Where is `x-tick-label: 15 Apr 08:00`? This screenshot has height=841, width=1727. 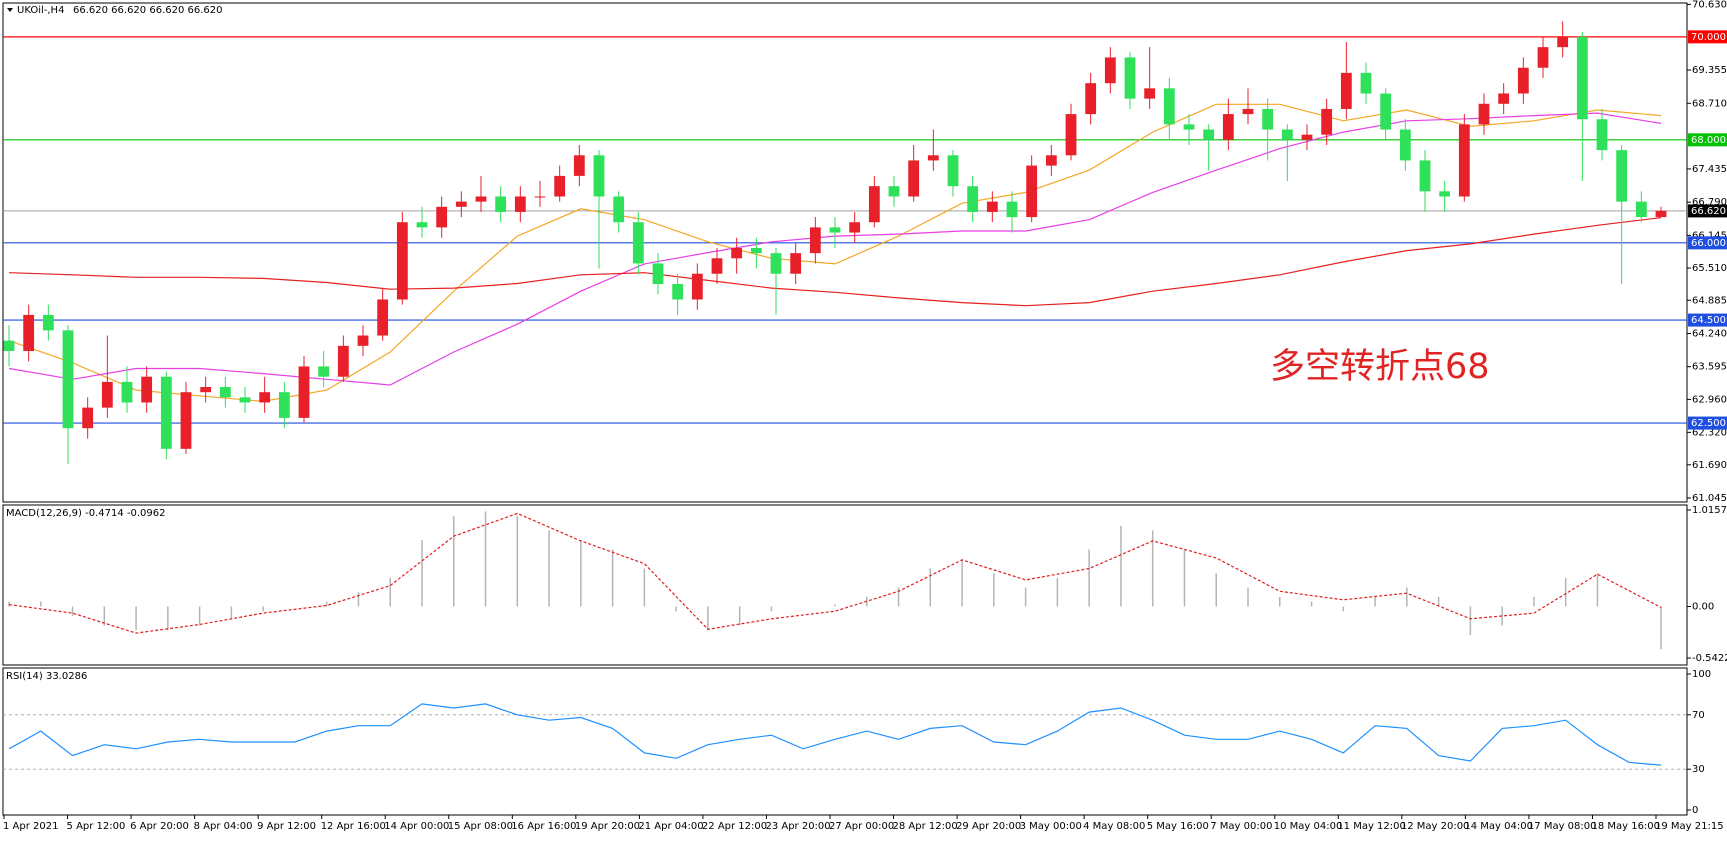
x-tick-label: 15 Apr 08:00 is located at coordinates (480, 826).